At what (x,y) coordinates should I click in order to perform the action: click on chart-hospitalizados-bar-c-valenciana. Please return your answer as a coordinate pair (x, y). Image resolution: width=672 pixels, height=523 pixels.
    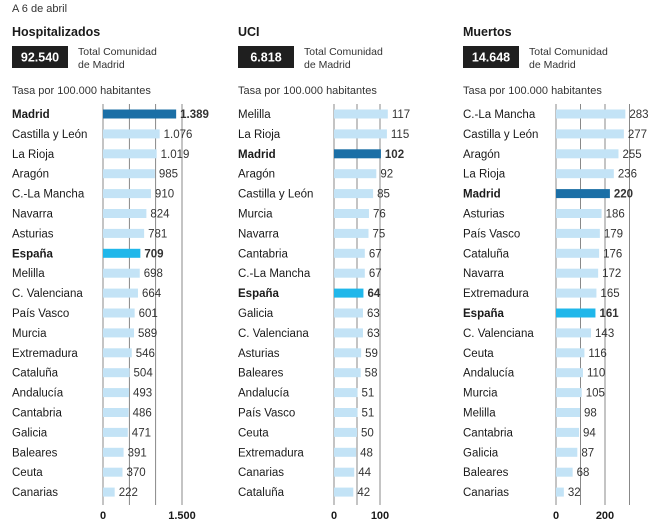
    Looking at the image, I should click on (120, 293).